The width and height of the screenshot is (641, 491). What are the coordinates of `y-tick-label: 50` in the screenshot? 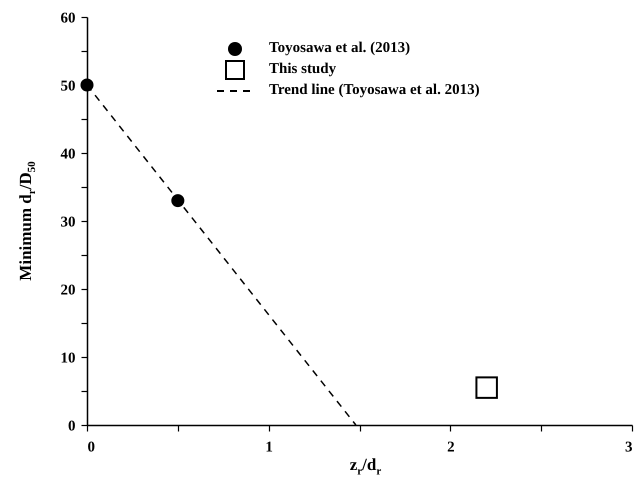 It's located at (68, 86).